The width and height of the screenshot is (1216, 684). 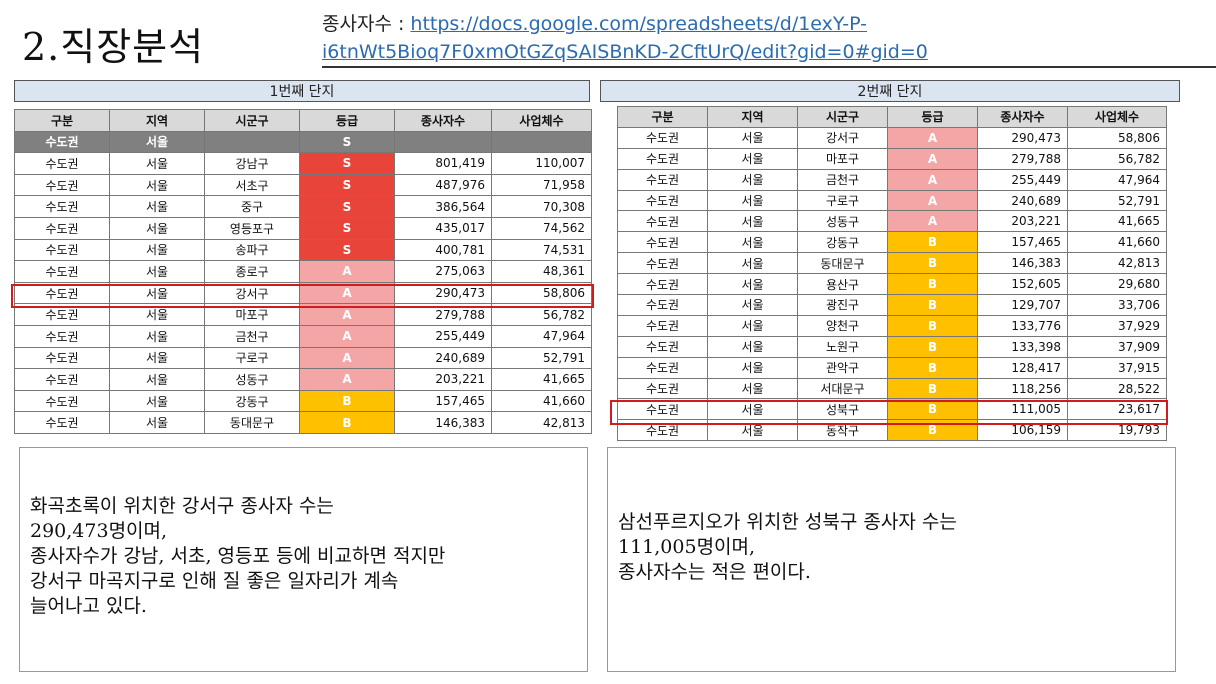 I want to click on table-cell: 255,449, so click(x=443, y=336).